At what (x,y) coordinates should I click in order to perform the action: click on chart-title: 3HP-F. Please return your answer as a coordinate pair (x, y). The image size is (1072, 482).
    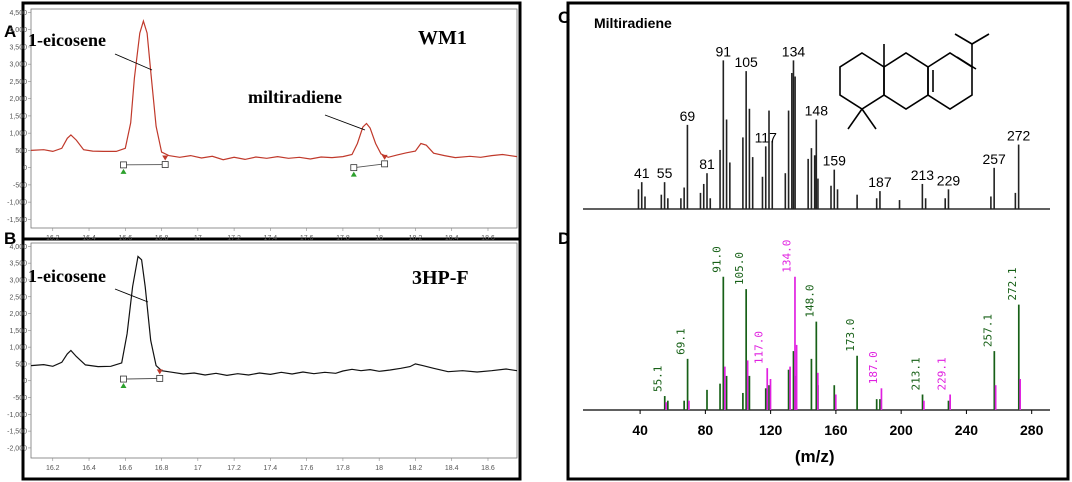
    Looking at the image, I should click on (440, 278).